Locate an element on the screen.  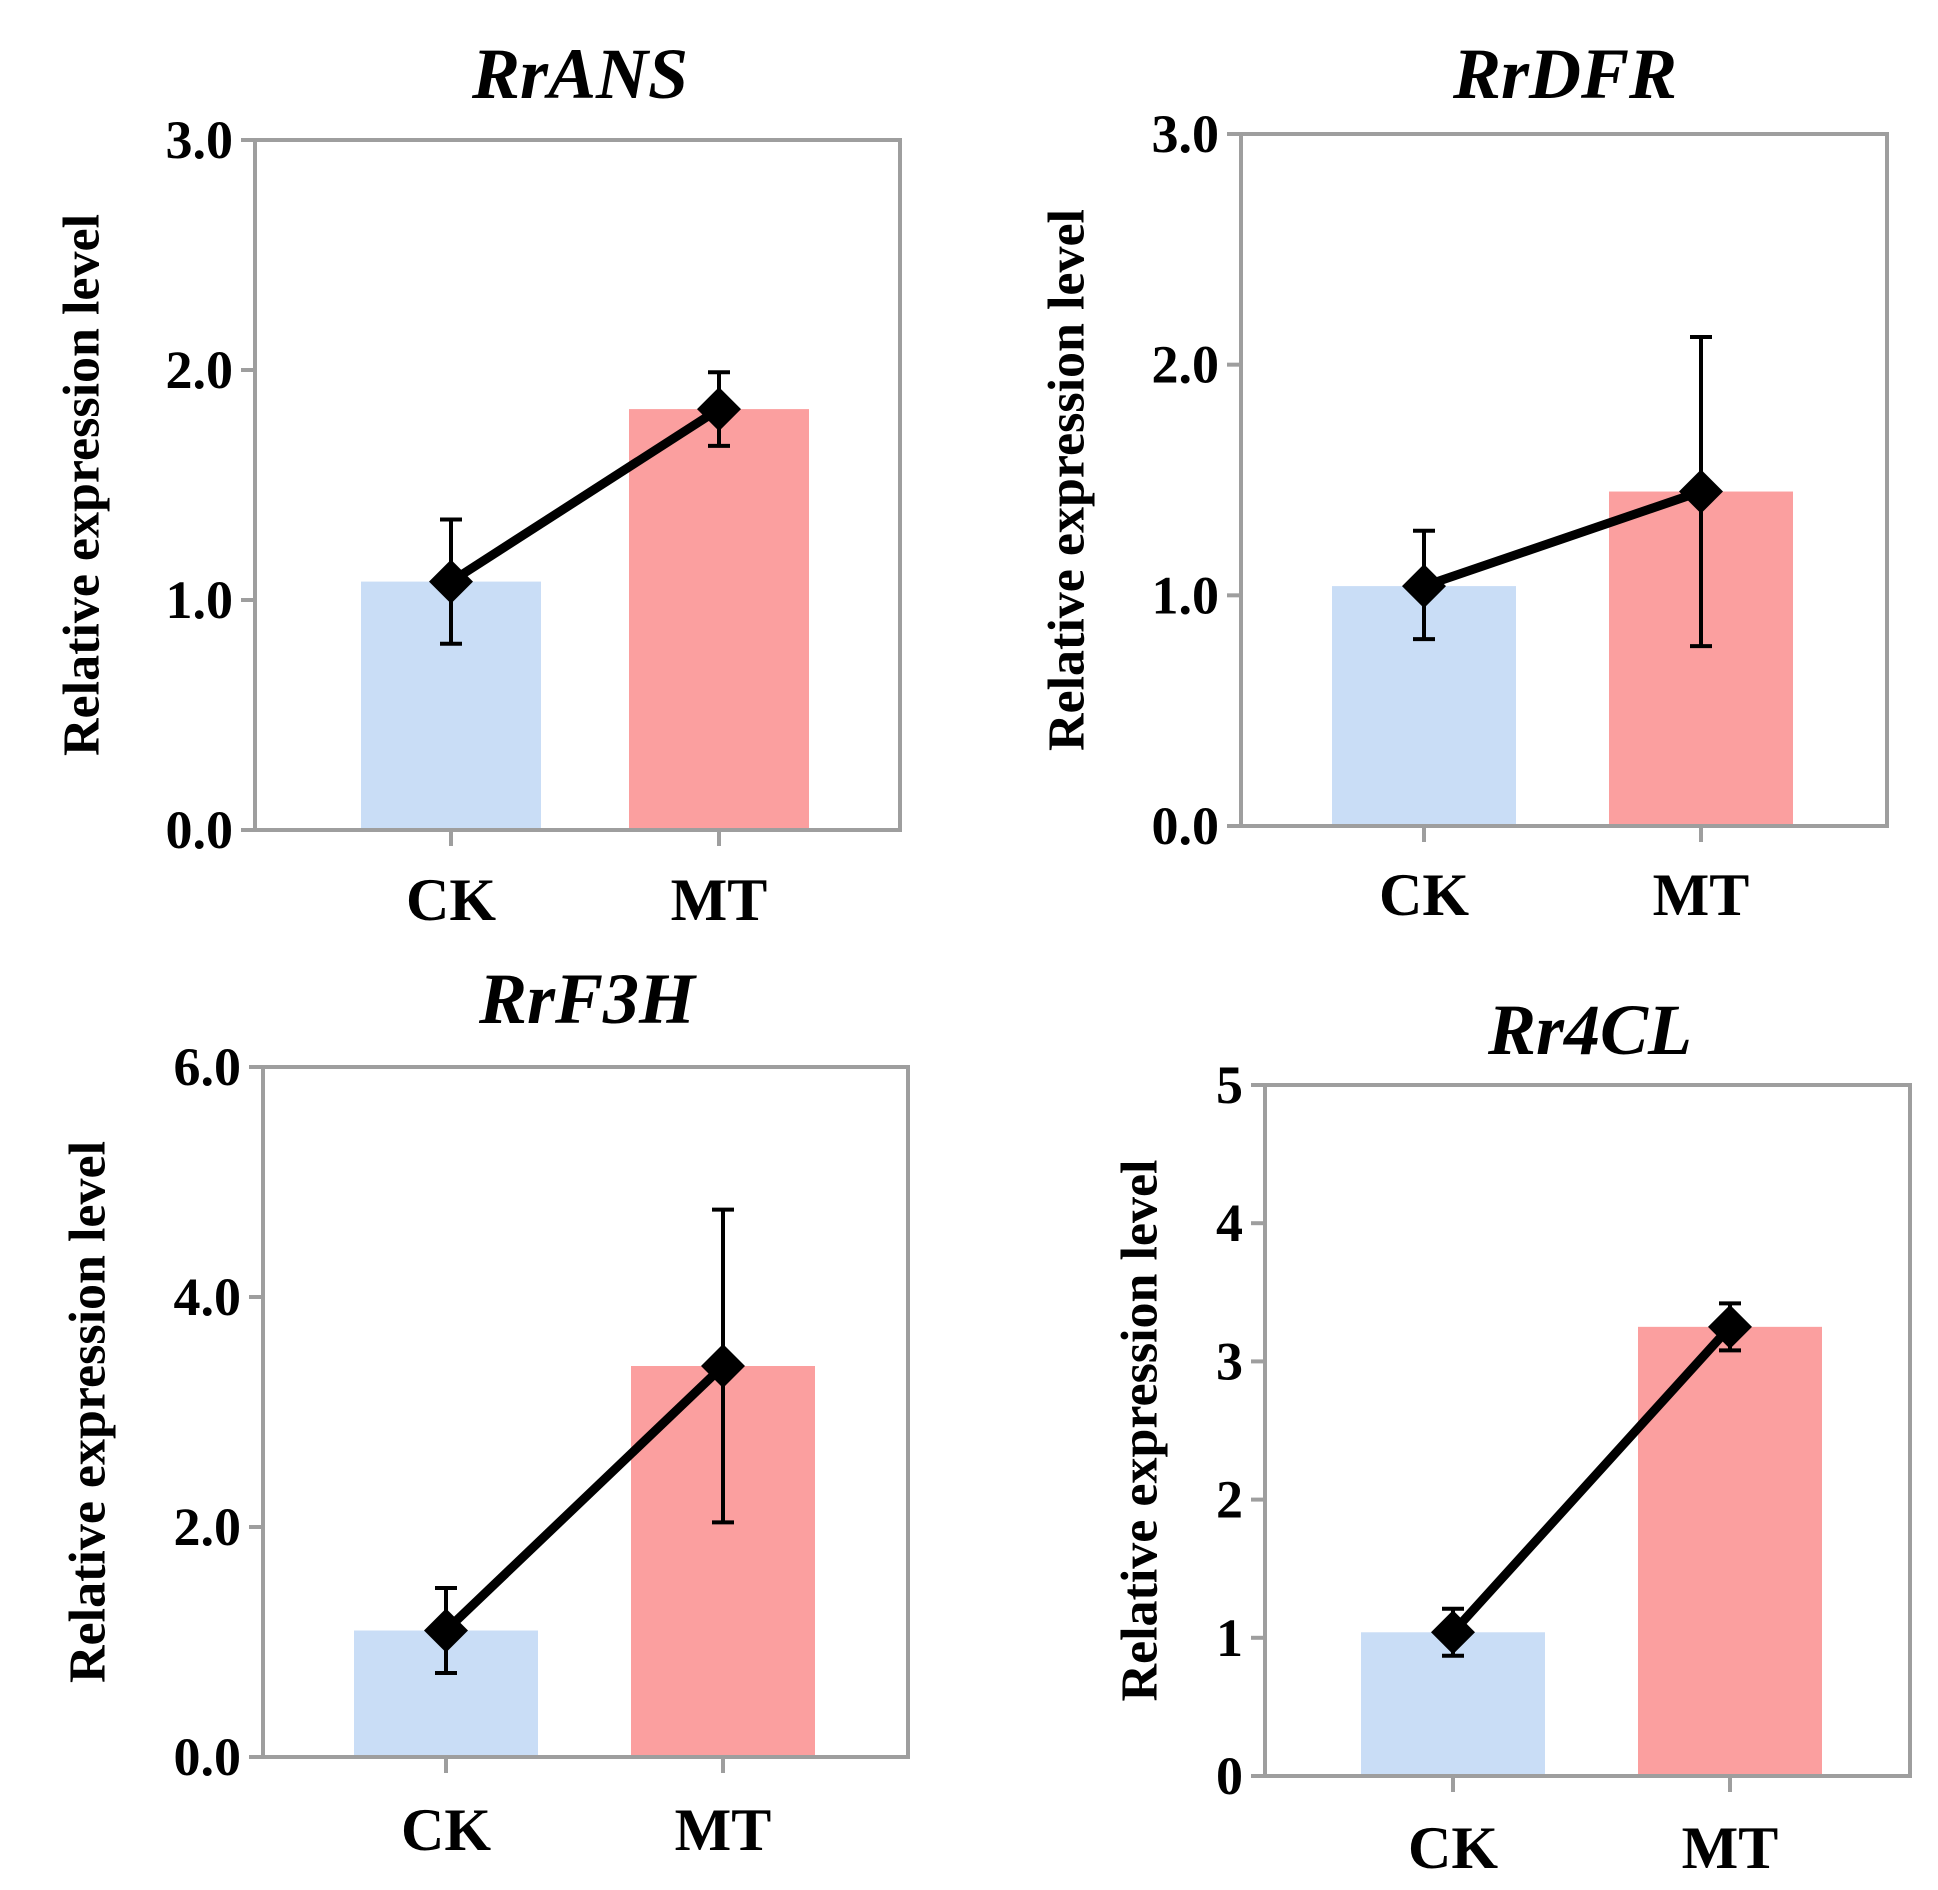
y-tick-label: 0 is located at coordinates (1229, 1776).